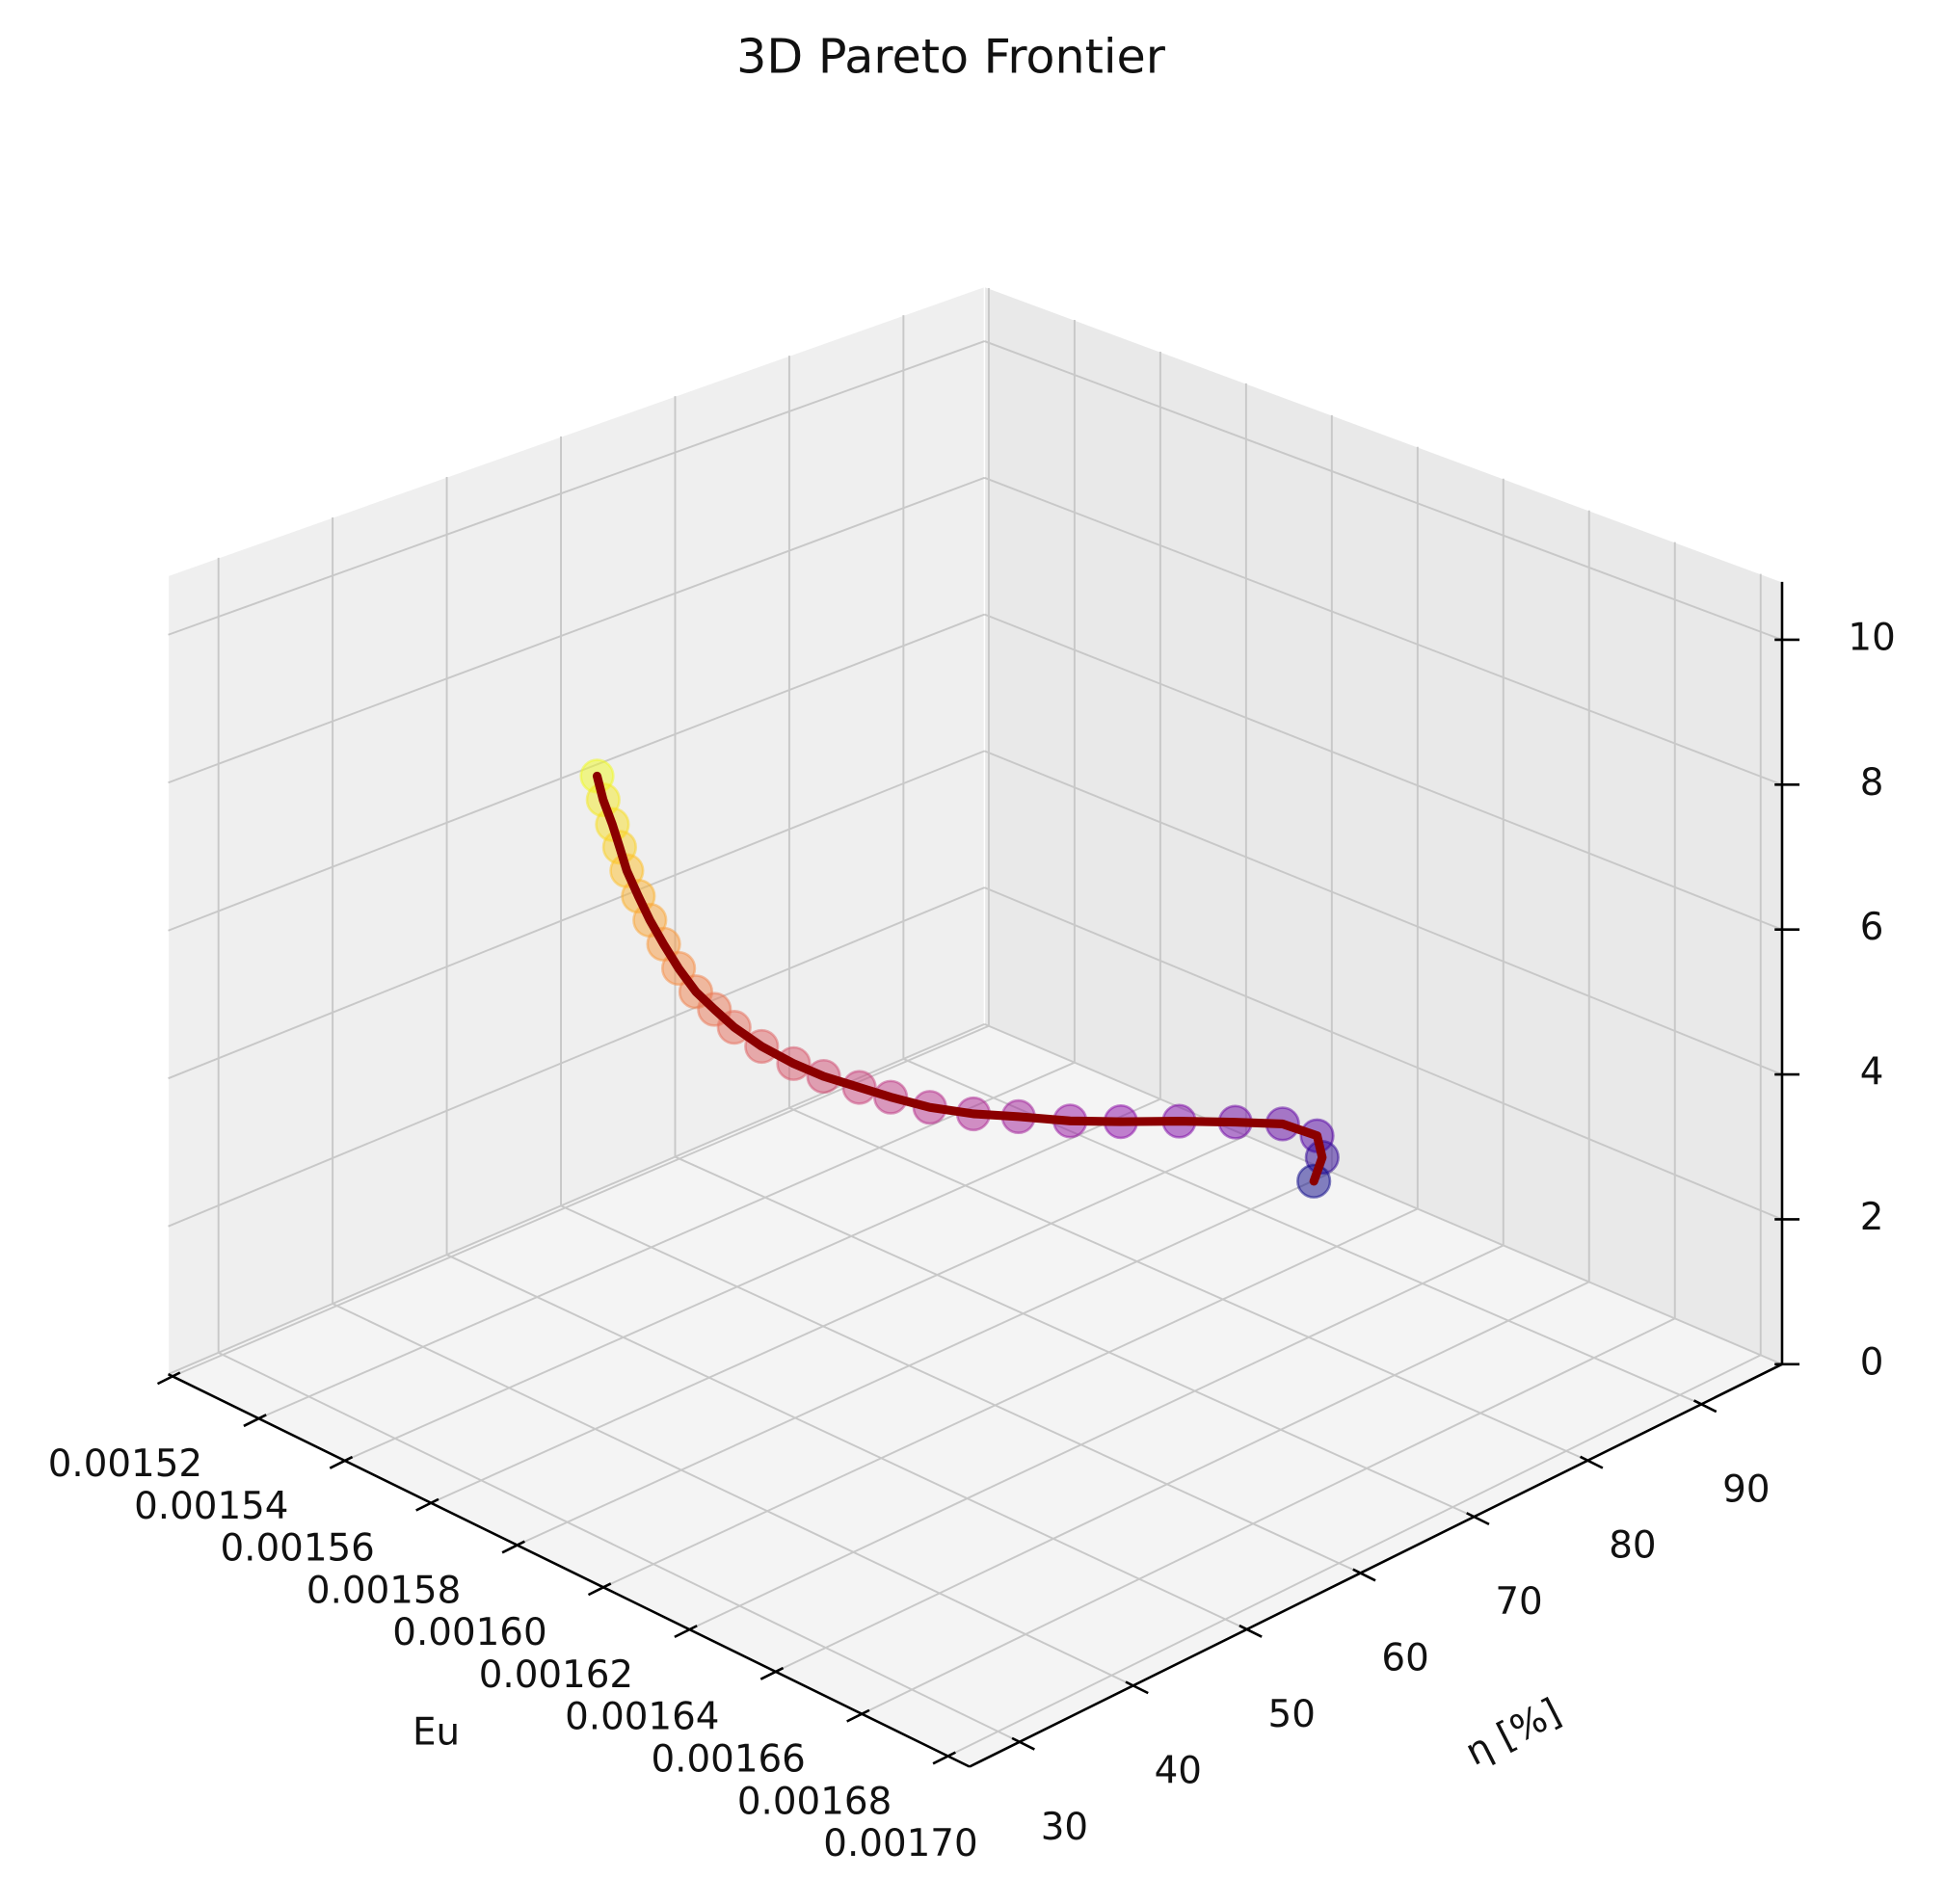 Image resolution: width=1944 pixels, height=1904 pixels. Describe the element at coordinates (1871, 637) in the screenshot. I see `z-tick-label: 10` at that location.